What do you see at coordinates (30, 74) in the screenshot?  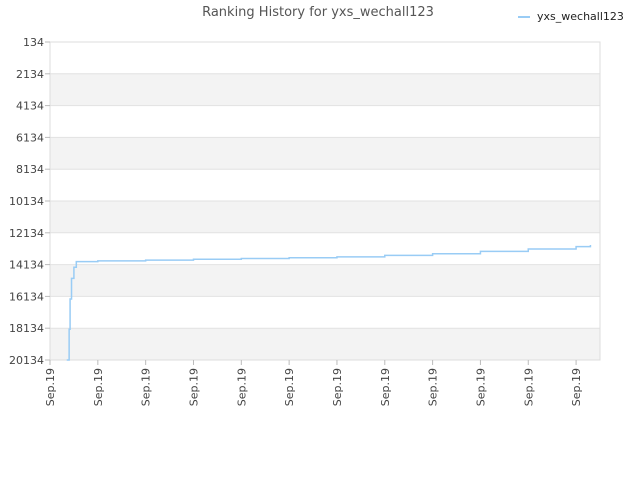 I see `y-tick-label: 2134` at bounding box center [30, 74].